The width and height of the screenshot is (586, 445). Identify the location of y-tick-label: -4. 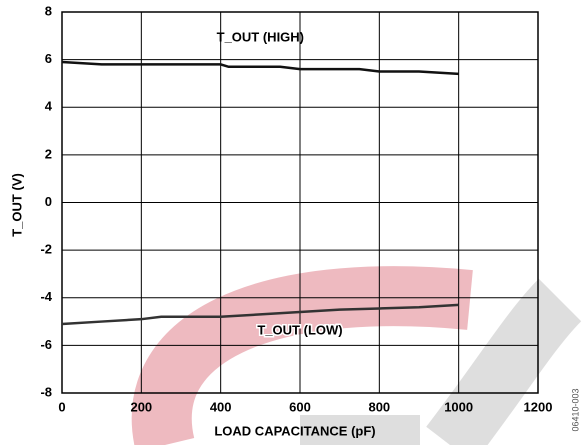
(46, 296).